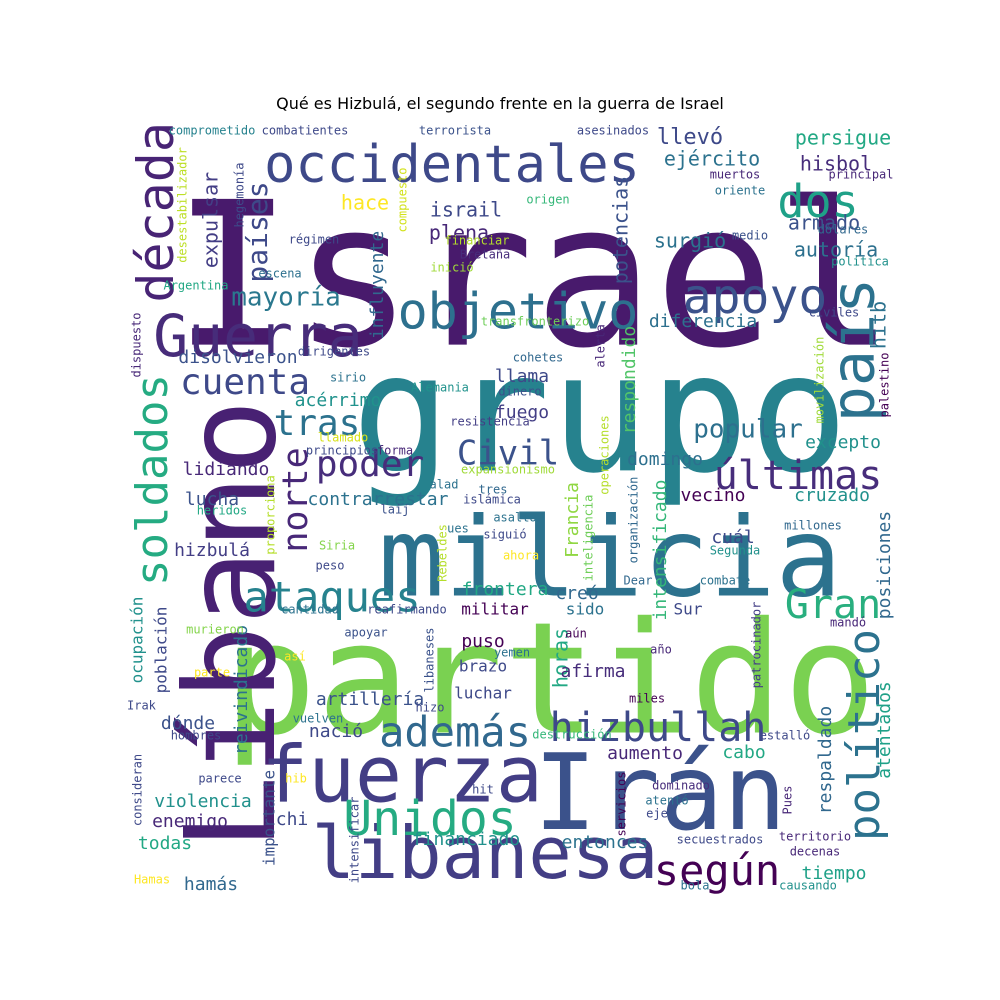  What do you see at coordinates (443, 553) in the screenshot?
I see `word-rebeldes: Rebeldes` at bounding box center [443, 553].